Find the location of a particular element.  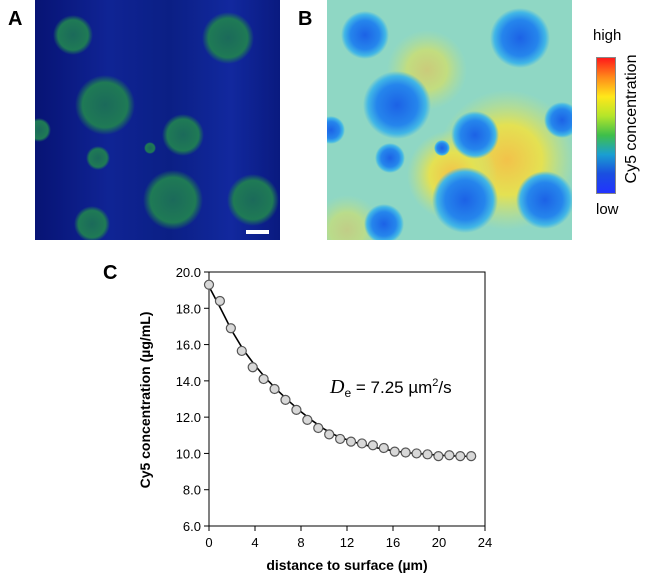

annotation-value: = 7.25 µm is located at coordinates (391, 387).